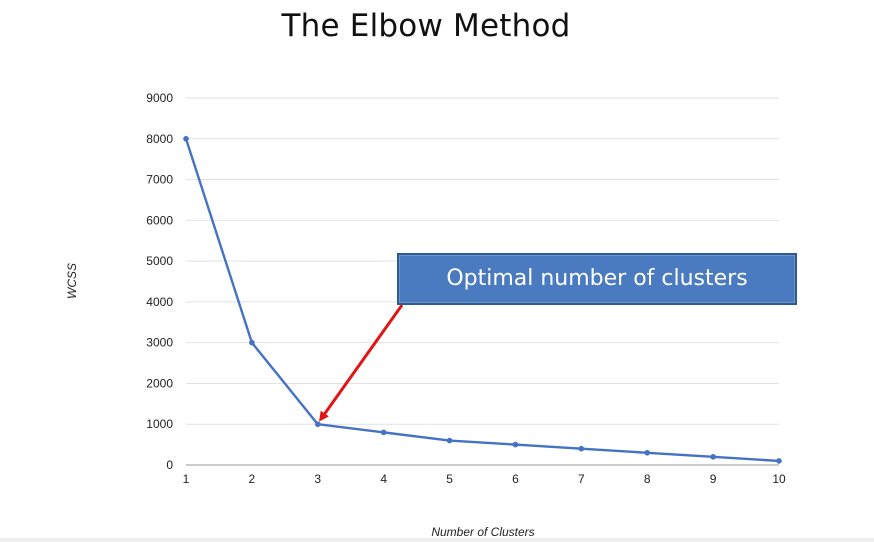  I want to click on x-tick-label: 8, so click(647, 479).